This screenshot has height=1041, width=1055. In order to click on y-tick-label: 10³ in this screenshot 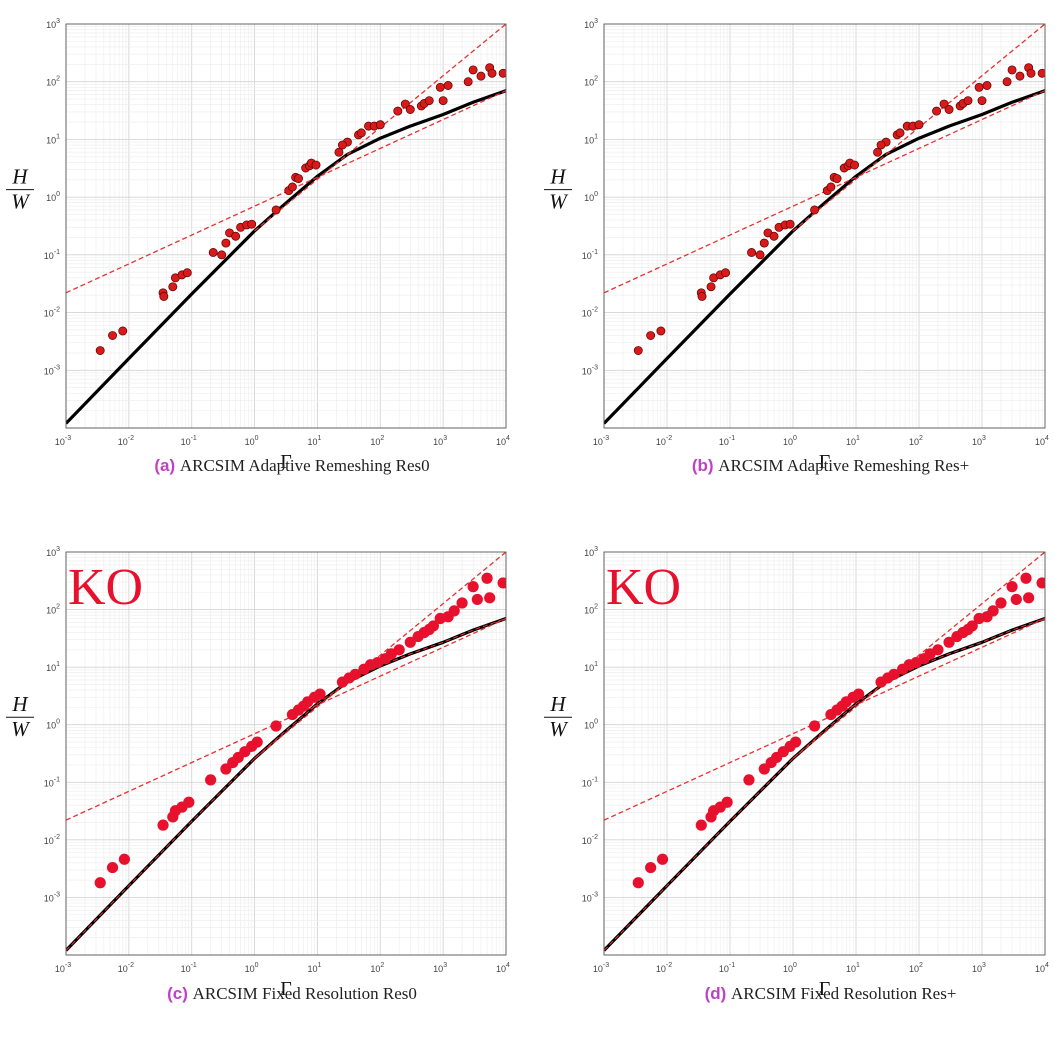, I will do `click(591, 552)`.